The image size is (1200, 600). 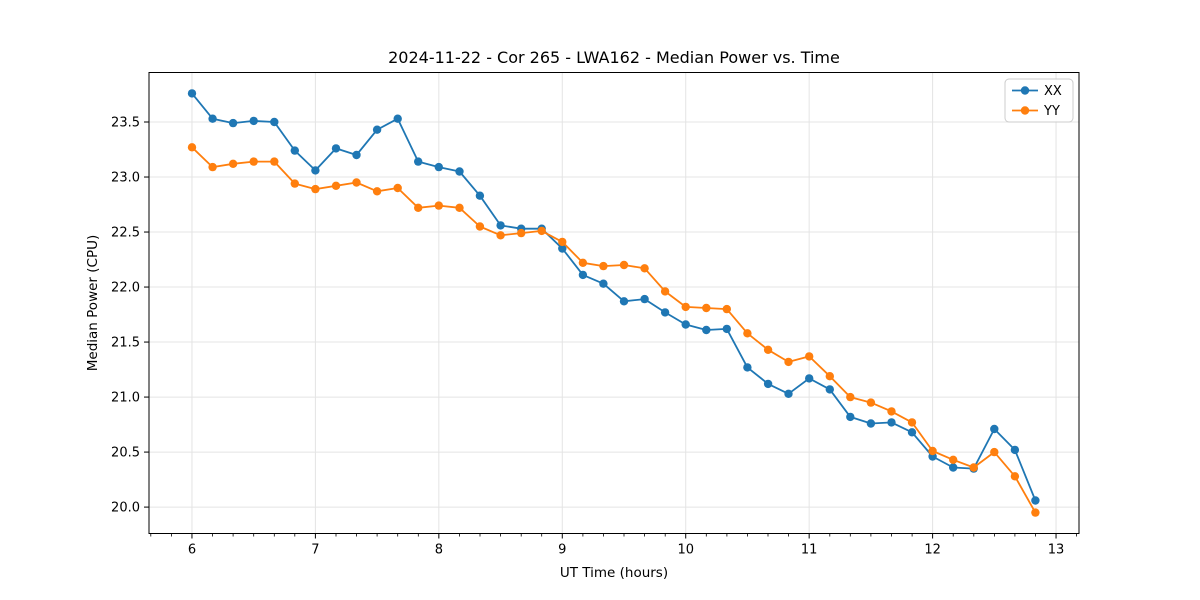 I want to click on x-tick-label: 7, so click(x=315, y=550).